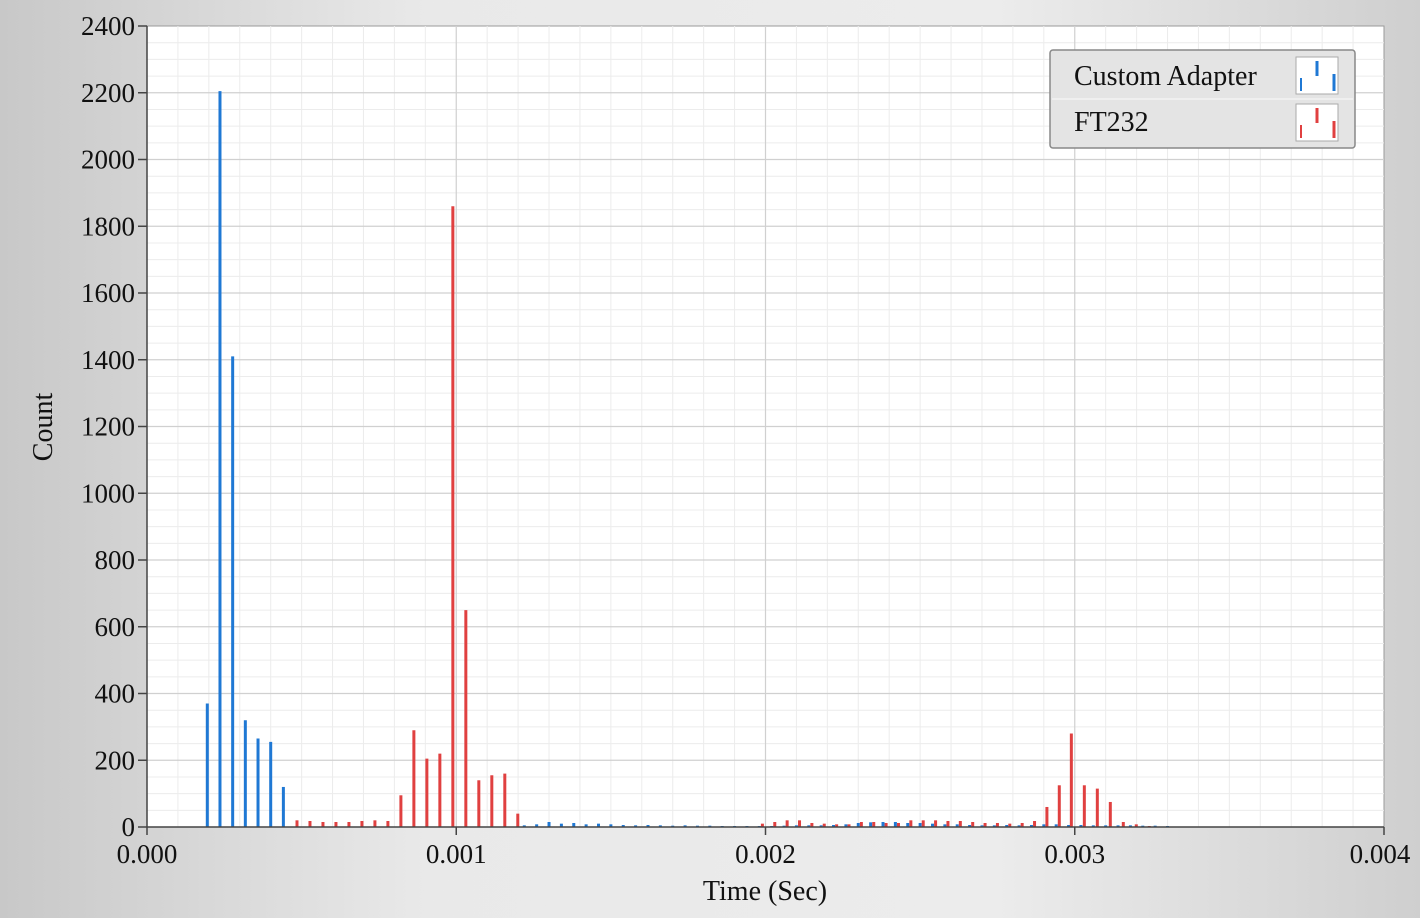  I want to click on y-tick-label: 0, so click(129, 827).